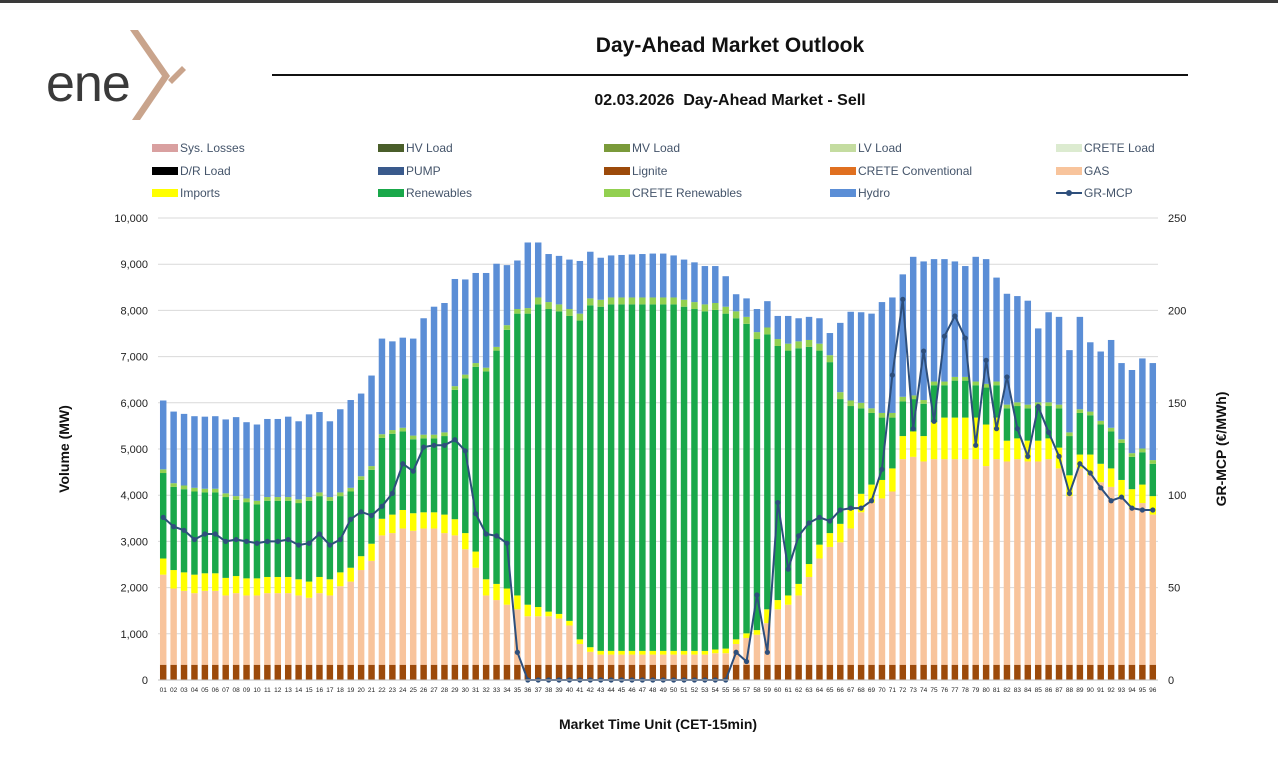 This screenshot has width=1278, height=762. What do you see at coordinates (1177, 404) in the screenshot?
I see `y2-tick-label: 150` at bounding box center [1177, 404].